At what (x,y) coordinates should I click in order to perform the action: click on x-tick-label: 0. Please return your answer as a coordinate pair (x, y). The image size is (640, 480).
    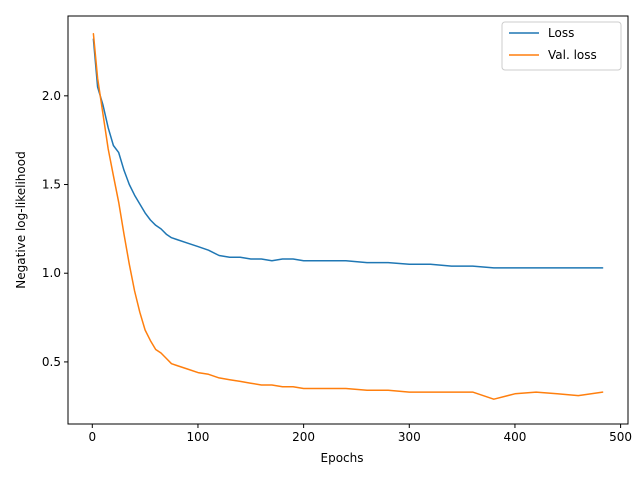
    Looking at the image, I should click on (92, 437).